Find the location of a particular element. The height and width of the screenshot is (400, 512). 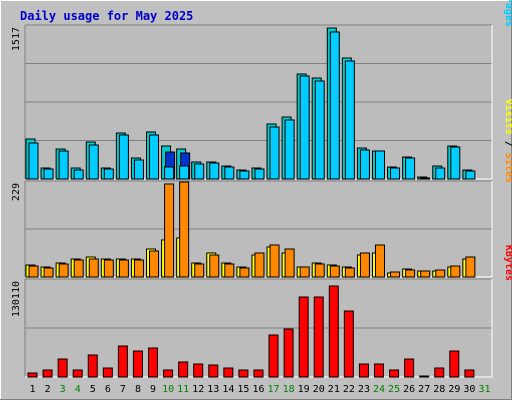

day-label-13: 13 is located at coordinates (213, 389).